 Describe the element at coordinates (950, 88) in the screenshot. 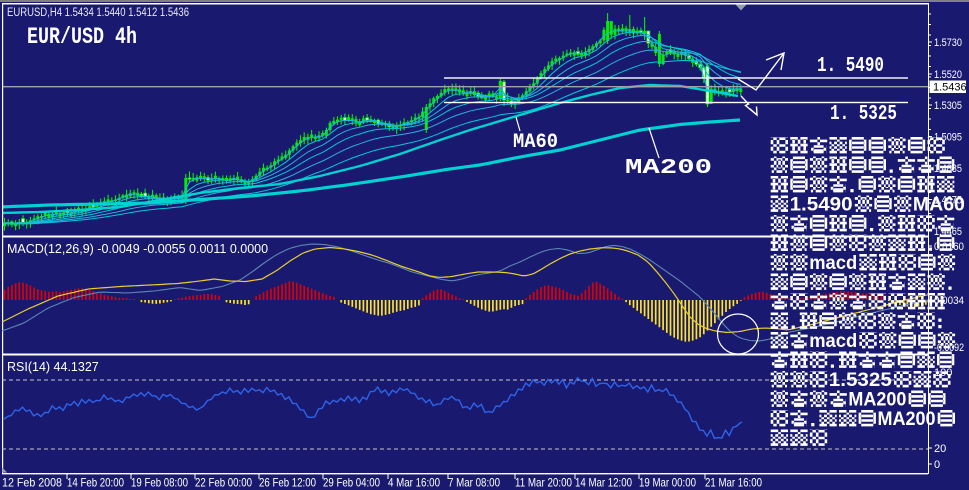

I see `svg-text: 1.5436` at that location.